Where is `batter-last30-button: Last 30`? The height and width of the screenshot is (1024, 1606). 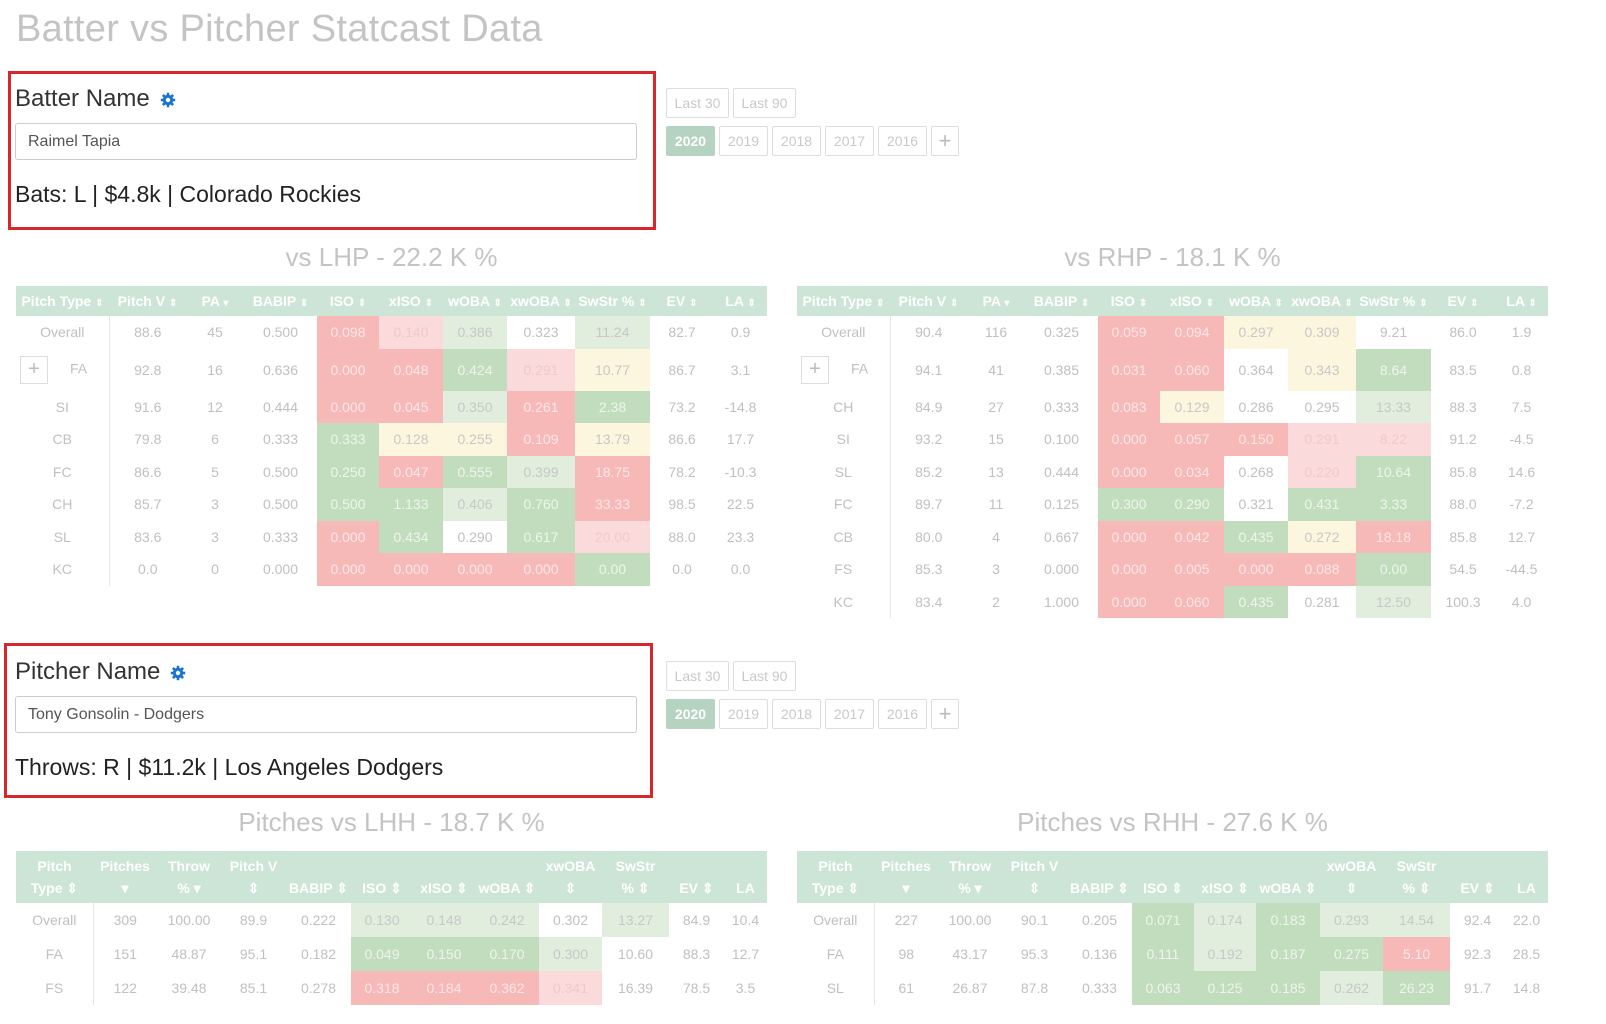 batter-last30-button: Last 30 is located at coordinates (697, 103).